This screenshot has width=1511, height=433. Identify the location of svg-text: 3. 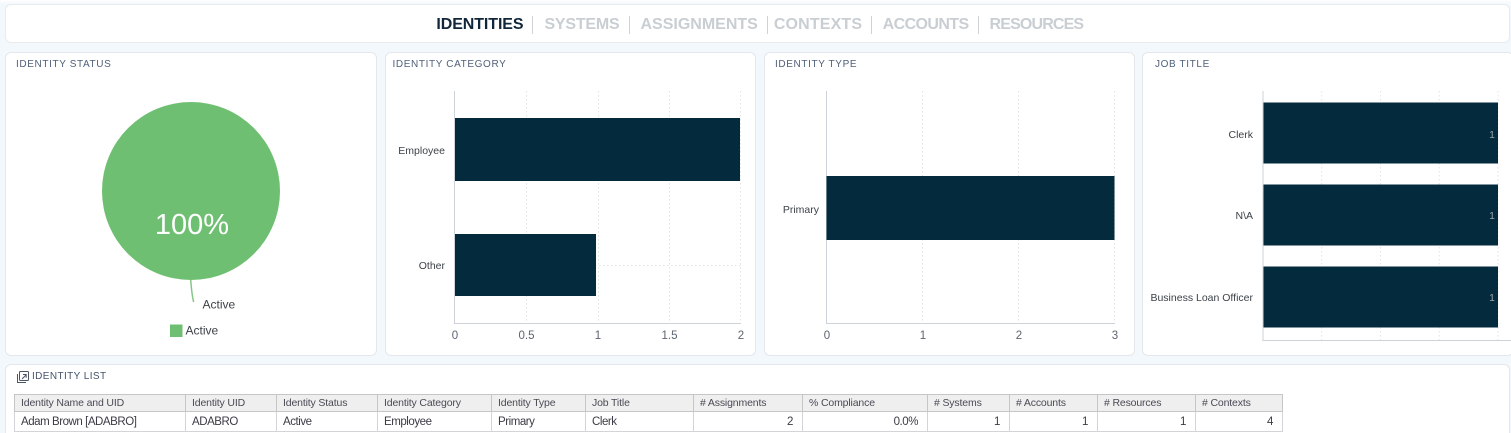
(1115, 336).